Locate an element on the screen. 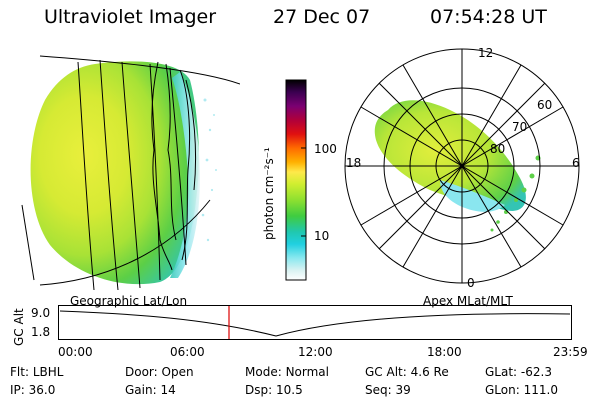 The height and width of the screenshot is (400, 600). mlt-label-12: 12 is located at coordinates (486, 53).